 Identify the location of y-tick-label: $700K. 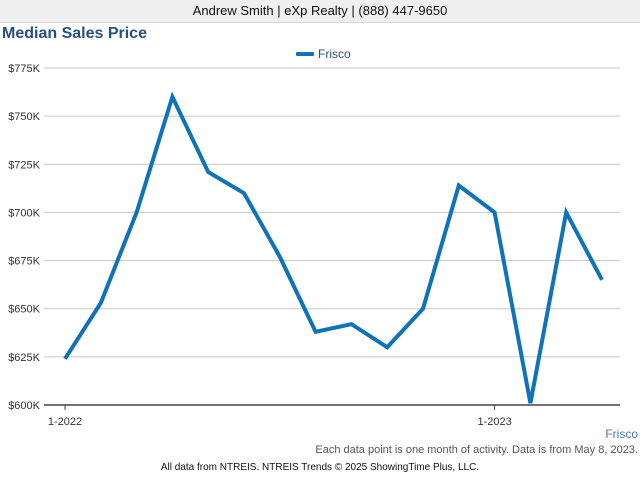
(24, 213).